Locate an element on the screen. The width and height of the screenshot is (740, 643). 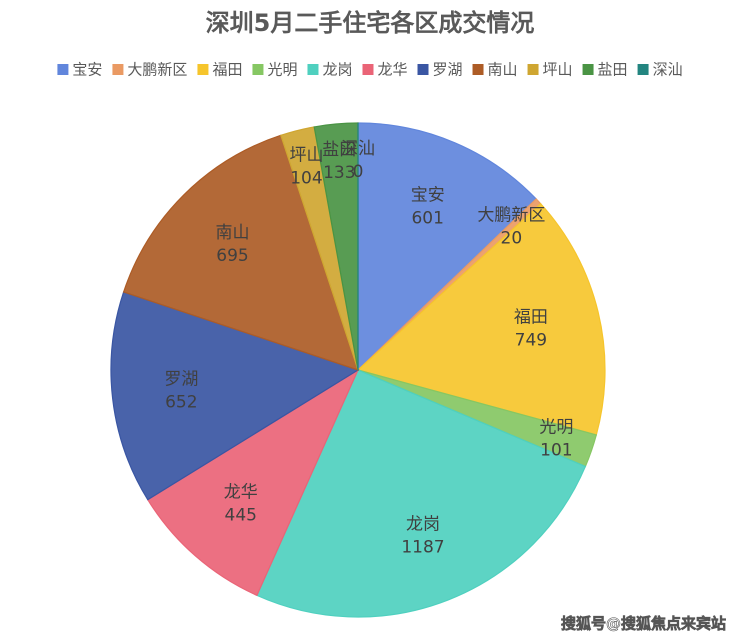
slice-value-label: 695 is located at coordinates (232, 256).